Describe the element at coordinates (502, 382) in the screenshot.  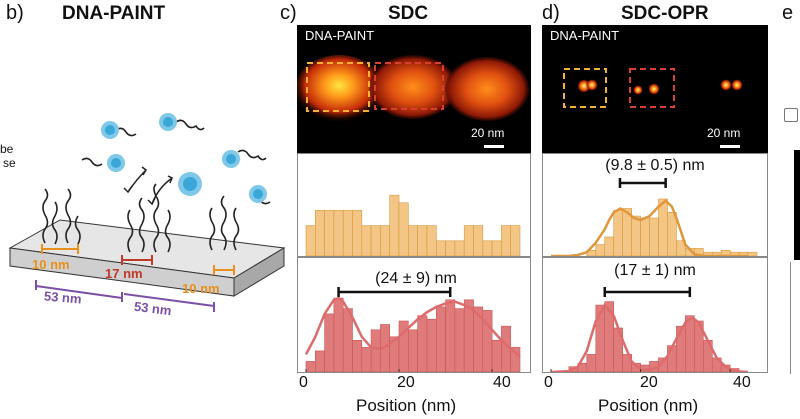
I see `c-tick-40: 40` at that location.